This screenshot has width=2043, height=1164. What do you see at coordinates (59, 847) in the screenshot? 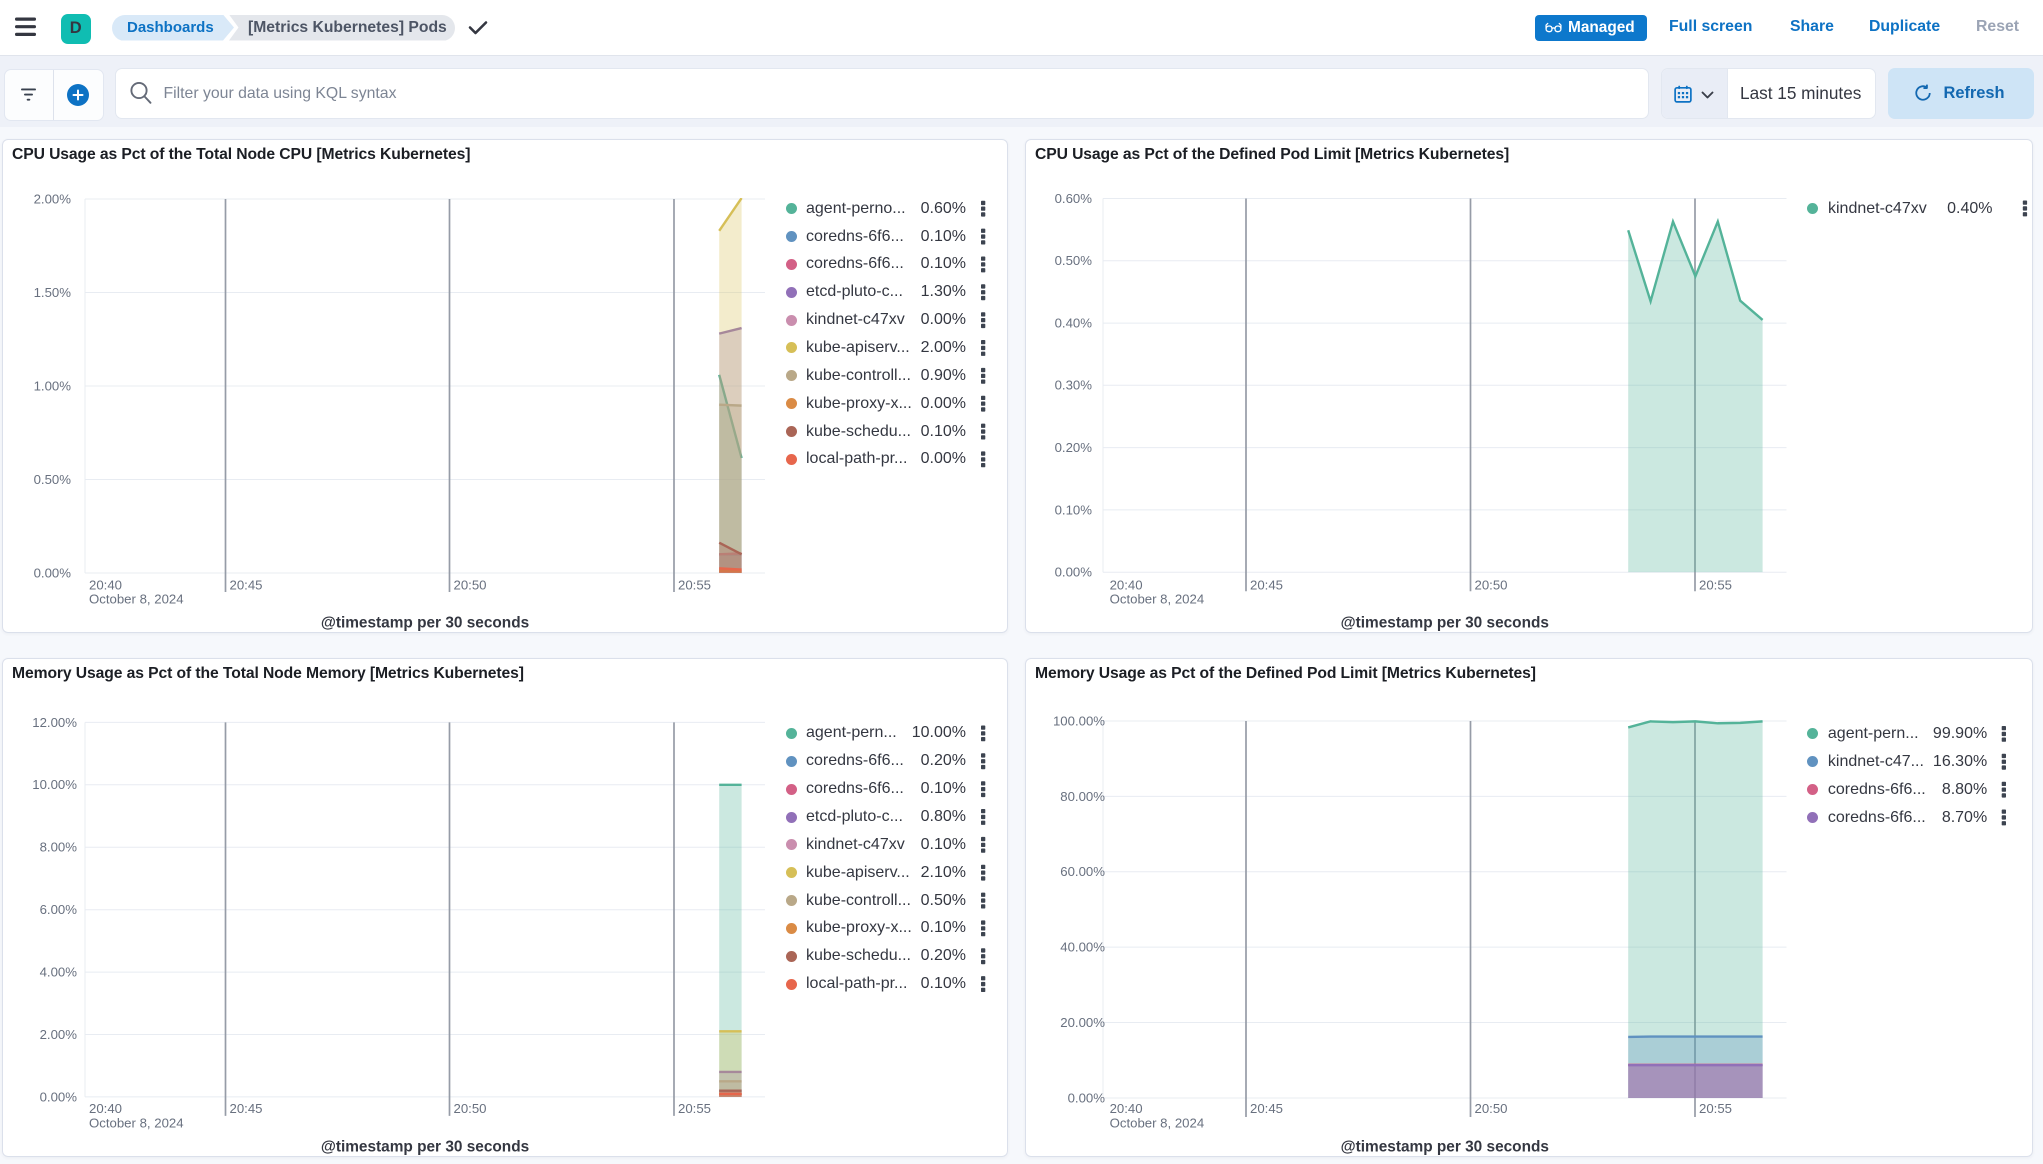
I see `svg-text: 8.00%` at bounding box center [59, 847].